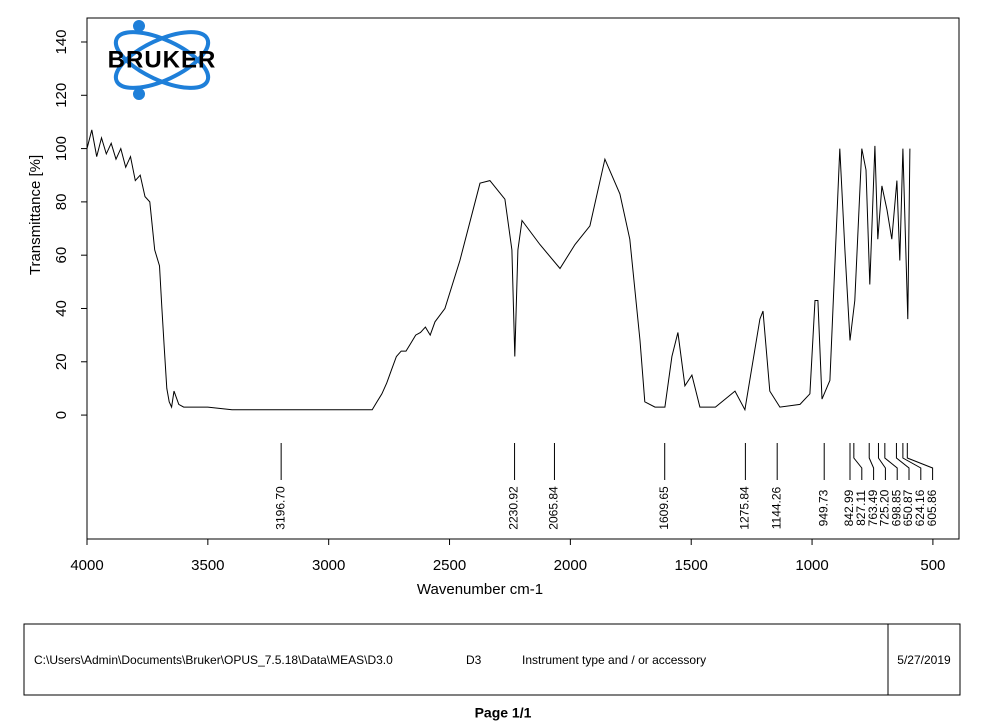 This screenshot has width=984, height=723. Describe the element at coordinates (207, 565) in the screenshot. I see `x-tick-label: 3500` at that location.